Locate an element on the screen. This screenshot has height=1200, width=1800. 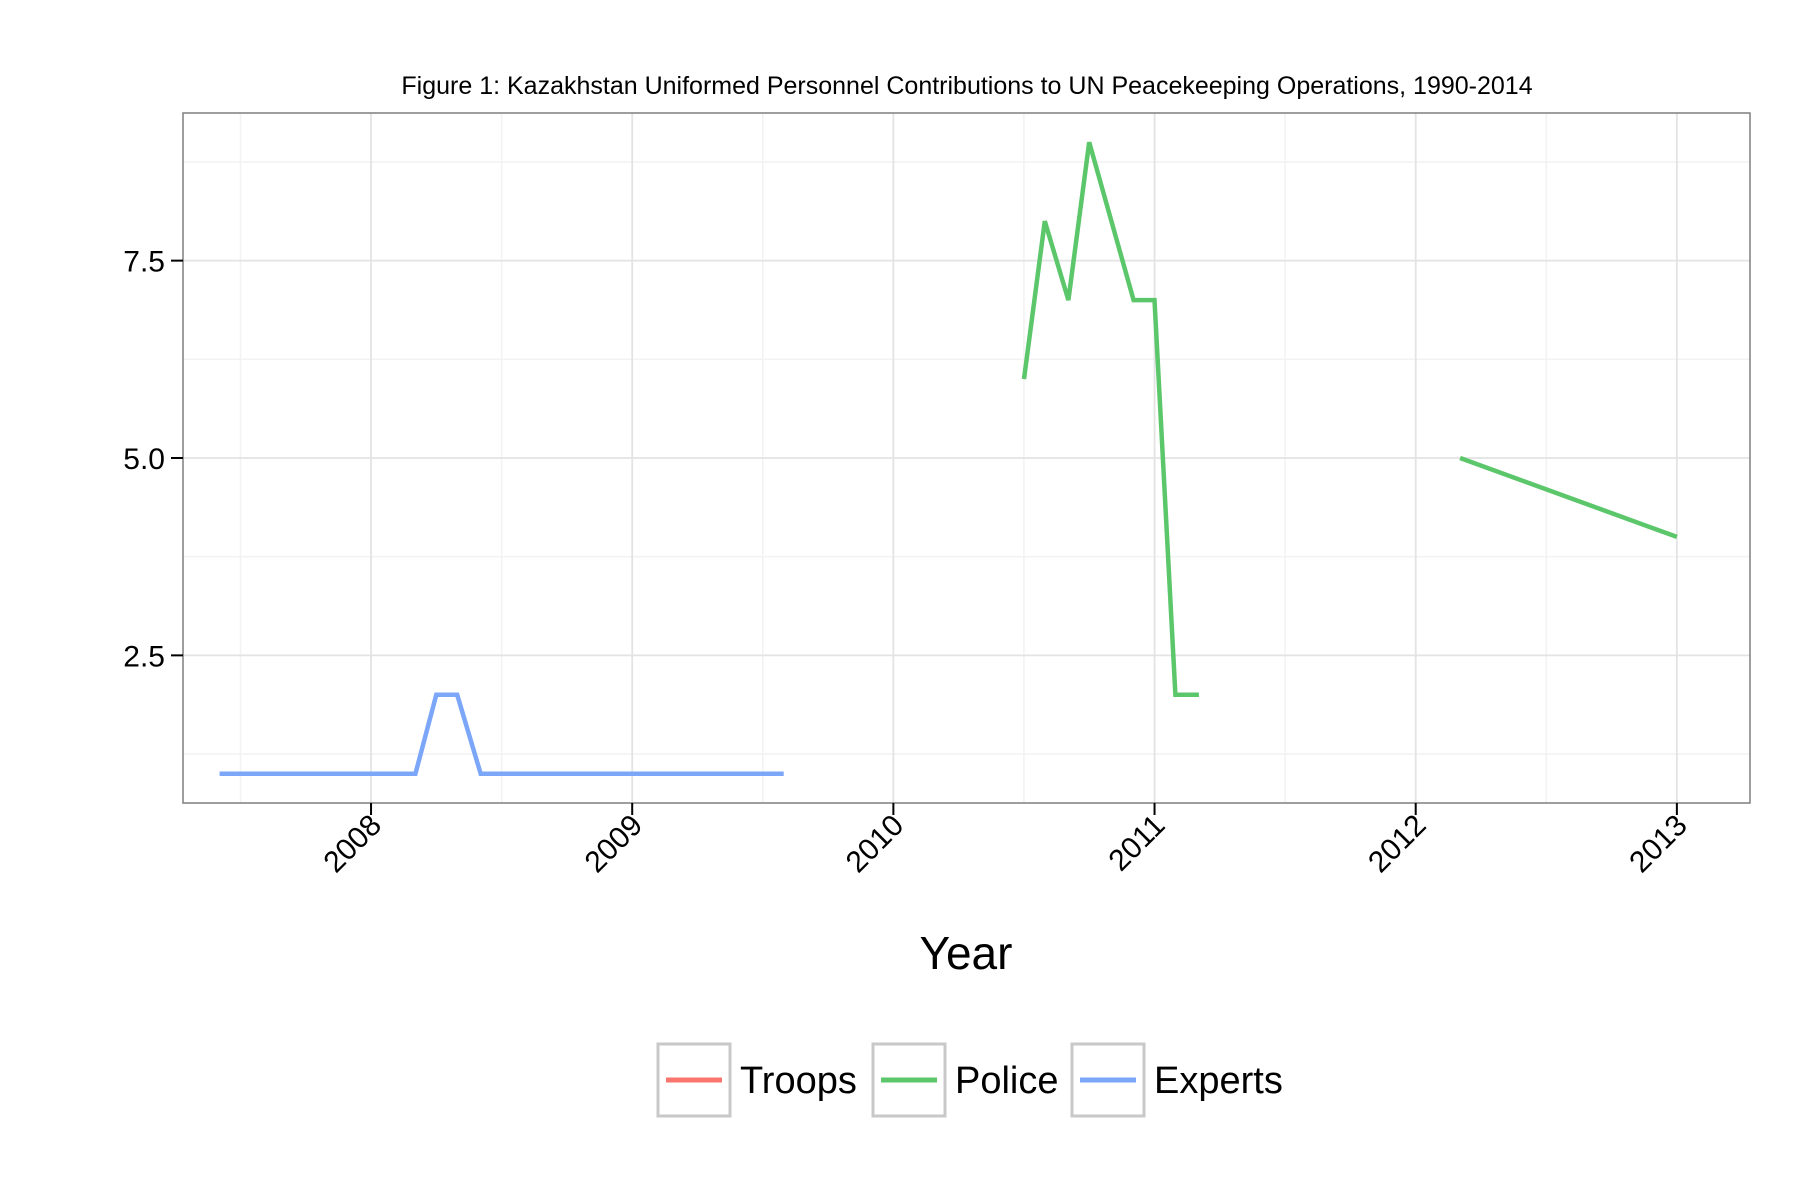
y-tick-label: 2.5 is located at coordinates (144, 656).